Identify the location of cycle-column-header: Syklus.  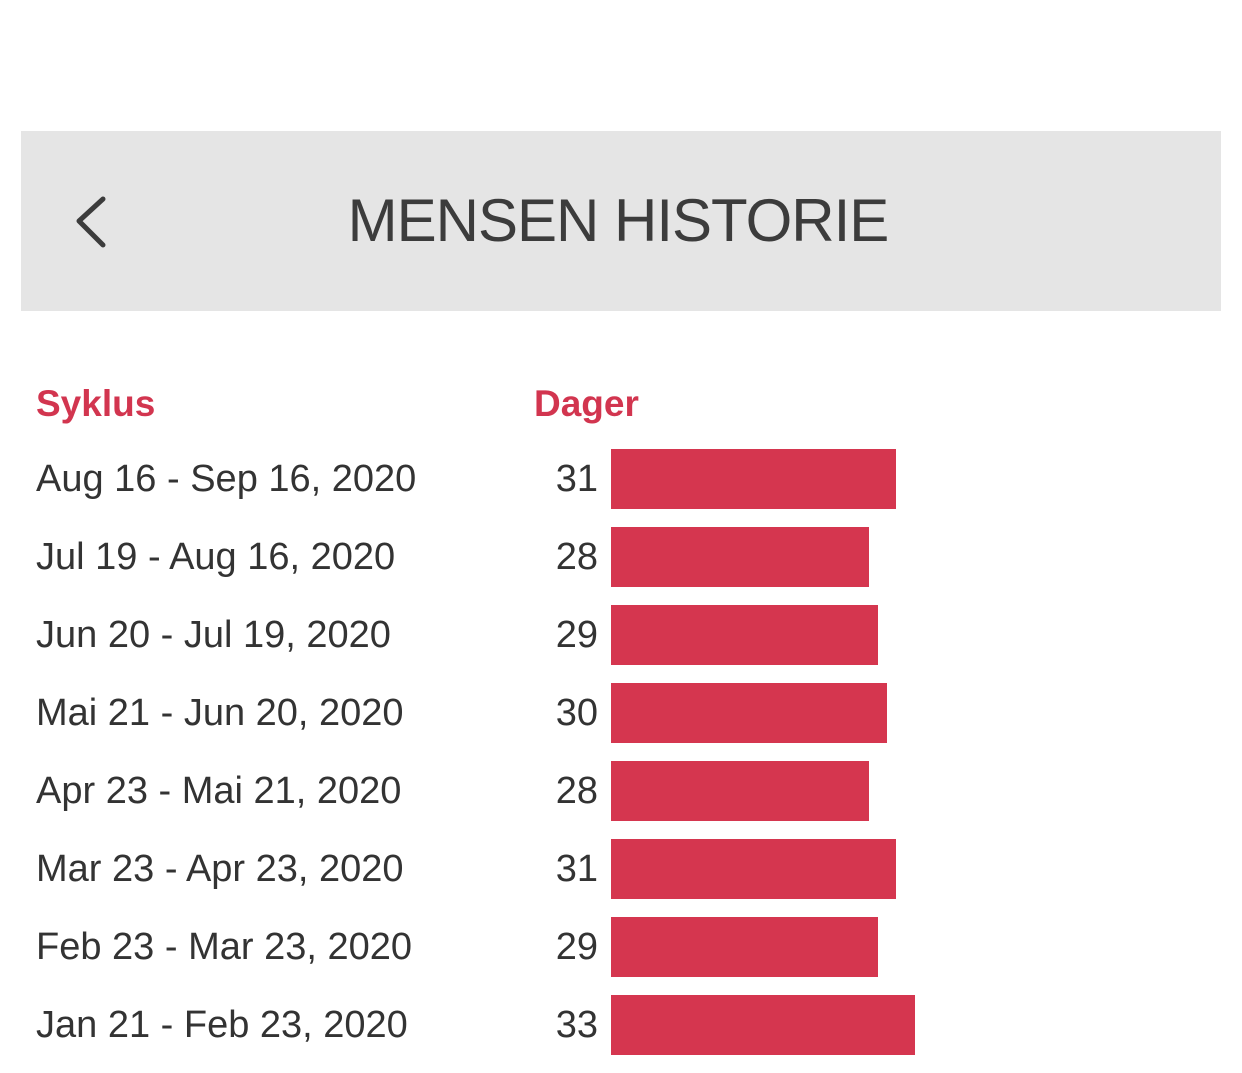
(96, 403).